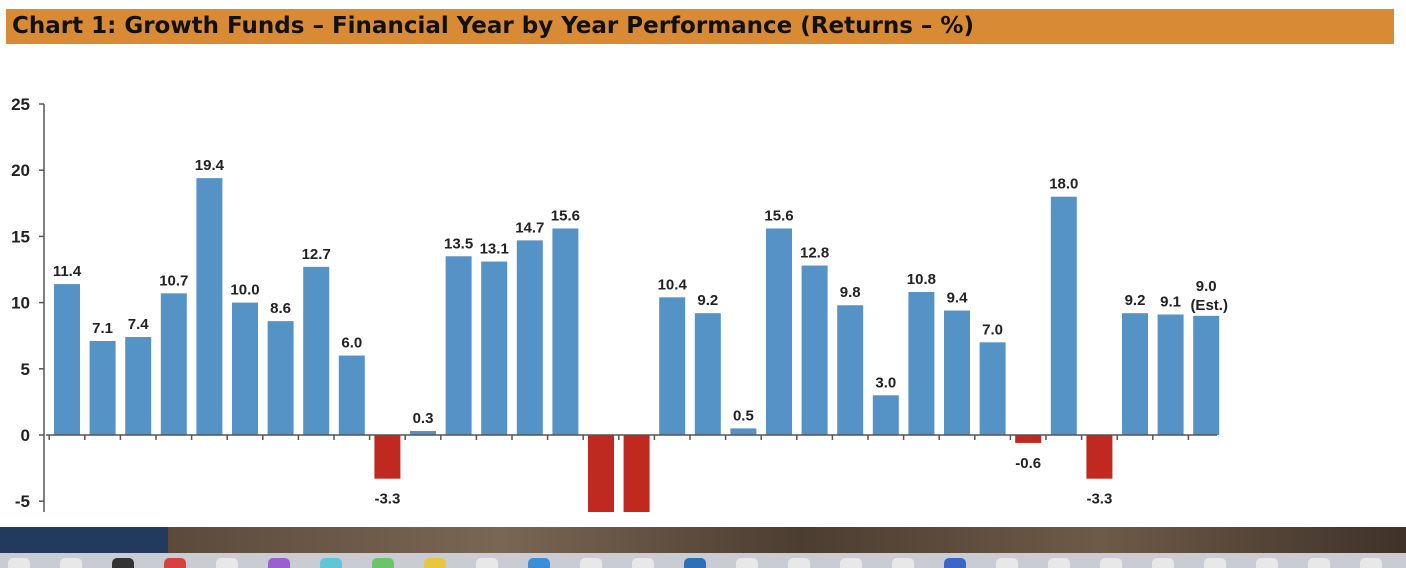  What do you see at coordinates (25, 369) in the screenshot?
I see `y-tick-label: 5` at bounding box center [25, 369].